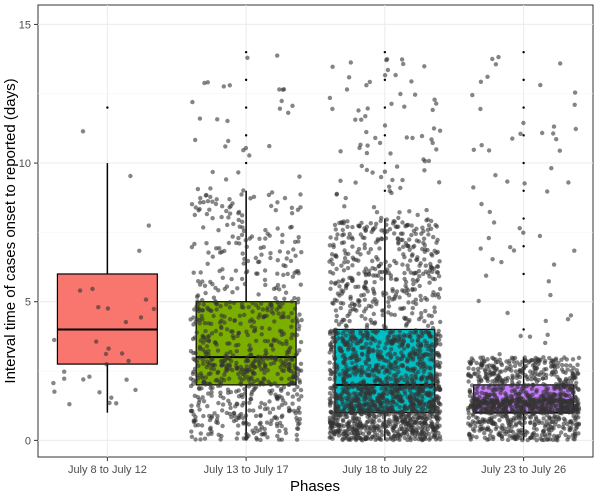 This screenshot has width=596, height=497. Describe the element at coordinates (523, 52) in the screenshot. I see `outlier-point` at that location.